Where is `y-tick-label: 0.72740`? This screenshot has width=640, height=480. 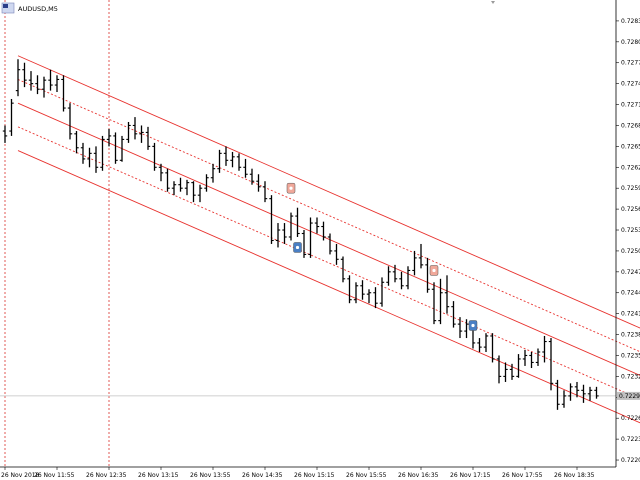
y-tick-label: 0.72740 is located at coordinates (630, 84).